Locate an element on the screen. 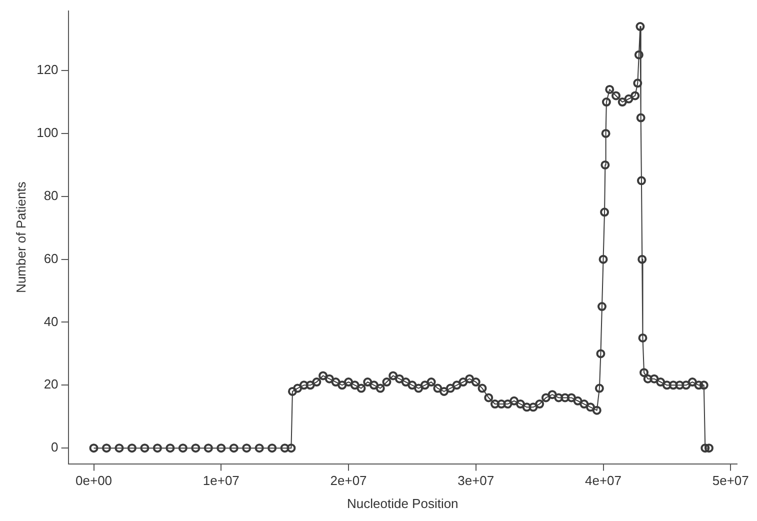 This screenshot has width=757, height=521. y-tick-label: 0 is located at coordinates (54, 447).